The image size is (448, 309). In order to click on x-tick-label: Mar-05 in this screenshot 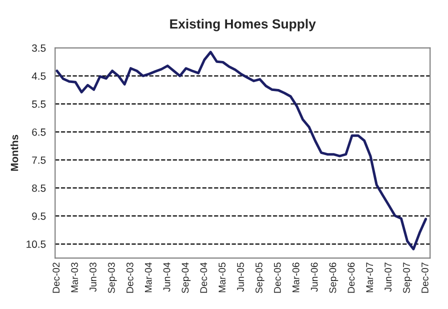, I will do `click(222, 277)`.